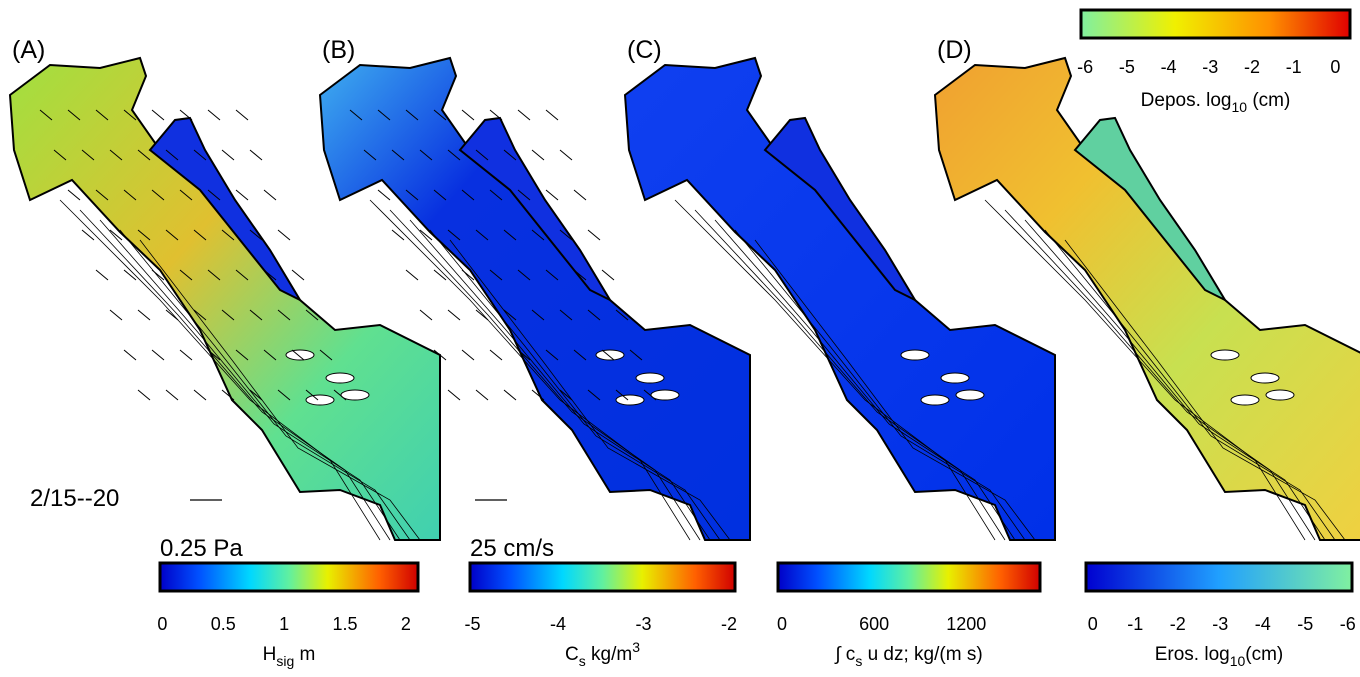 The height and width of the screenshot is (677, 1360). I want to click on colorbar-title: ∫ cs u dz; kg/(m s), so click(908, 656).